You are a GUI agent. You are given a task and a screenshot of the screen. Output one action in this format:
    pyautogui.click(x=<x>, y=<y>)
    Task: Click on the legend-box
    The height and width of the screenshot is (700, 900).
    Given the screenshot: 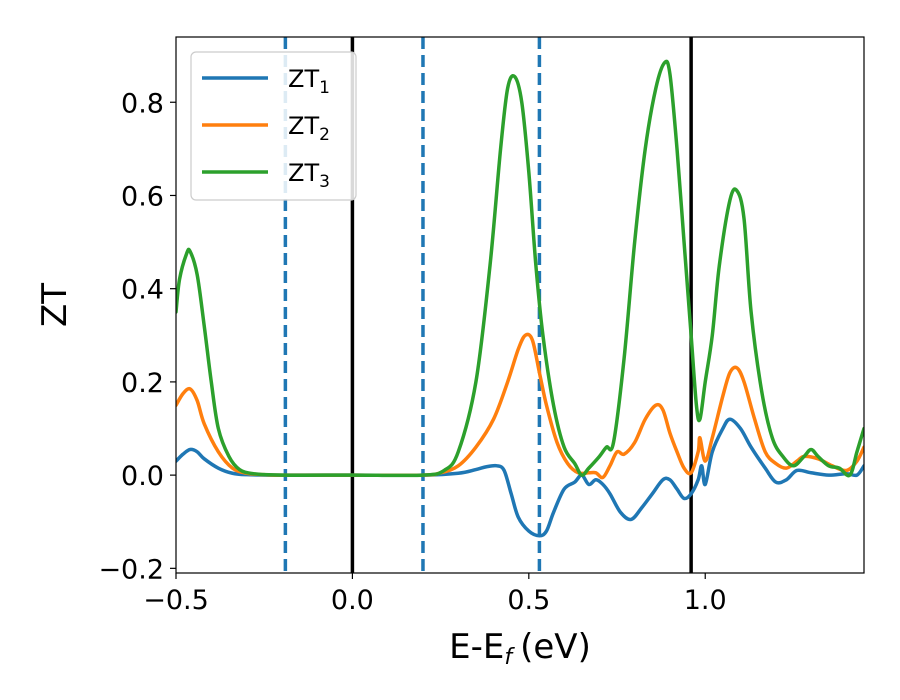 What is the action you would take?
    pyautogui.click(x=273, y=126)
    